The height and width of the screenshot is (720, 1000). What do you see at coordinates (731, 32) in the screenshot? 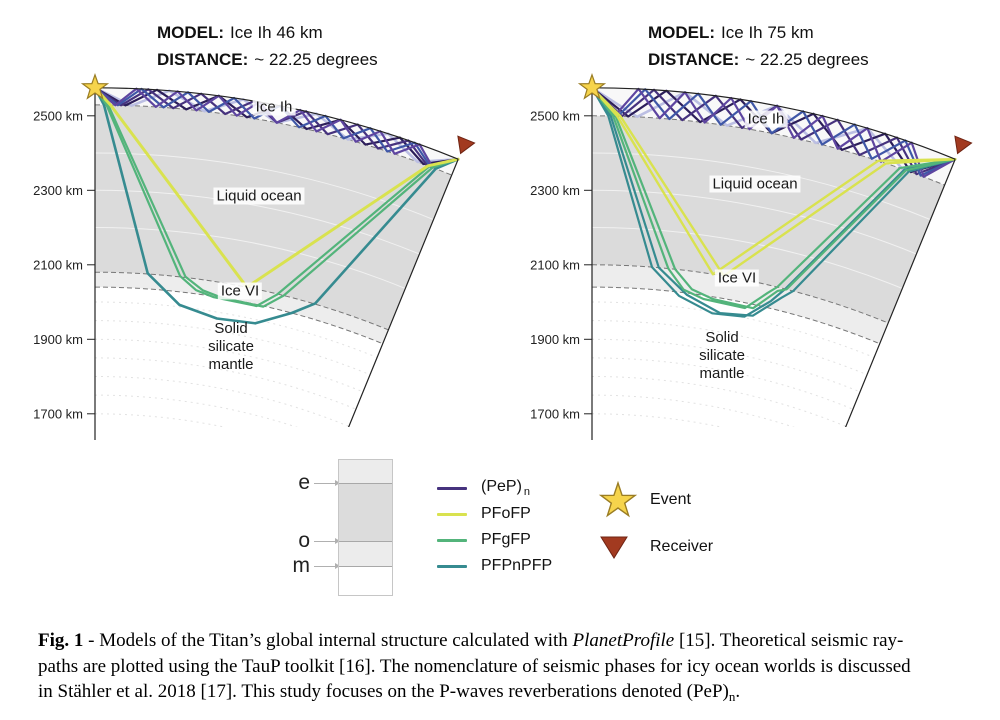
I see `model-line: MODEL: Ice Ih 75 km` at bounding box center [731, 32].